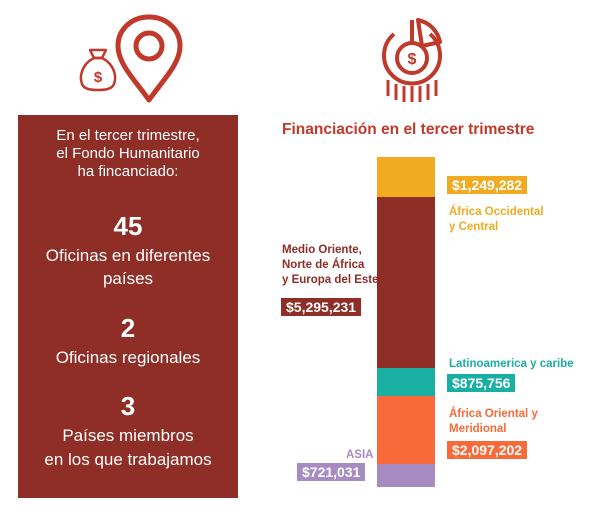 This screenshot has height=513, width=600. What do you see at coordinates (330, 280) in the screenshot?
I see `category-label-line: y Europa del Este` at bounding box center [330, 280].